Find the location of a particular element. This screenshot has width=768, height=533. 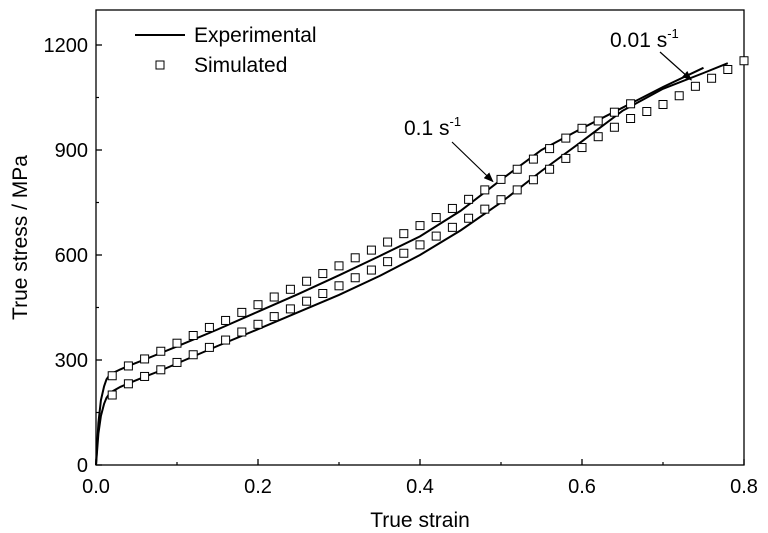

legend: Experimental Simulated is located at coordinates (226, 50).